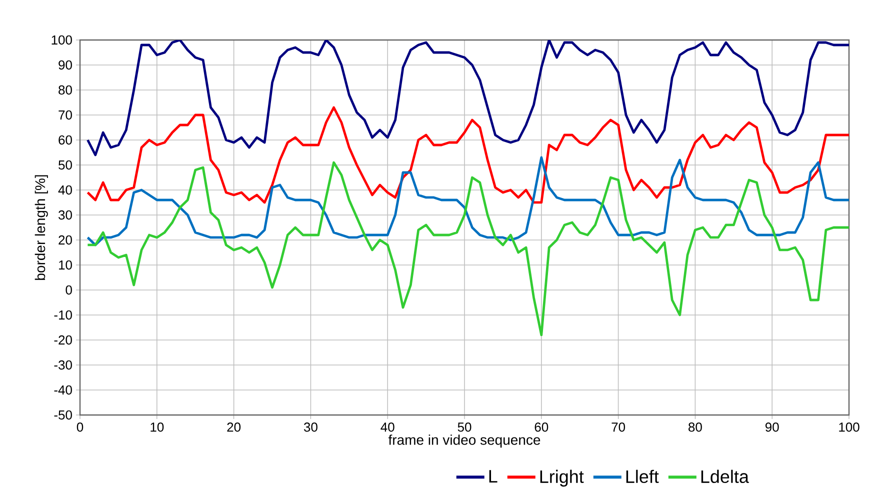  What do you see at coordinates (65, 140) in the screenshot?
I see `y-tick-label: 60` at bounding box center [65, 140].